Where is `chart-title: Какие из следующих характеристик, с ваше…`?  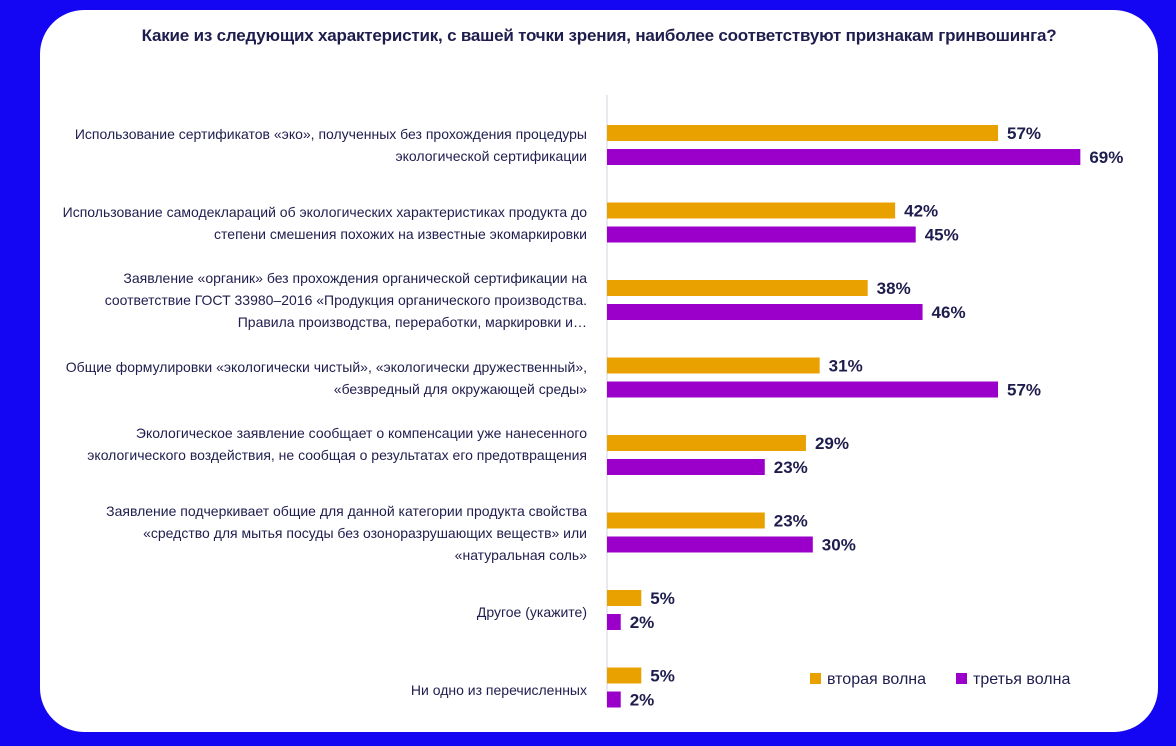 chart-title: Какие из следующих характеристик, с ваше… is located at coordinates (599, 35).